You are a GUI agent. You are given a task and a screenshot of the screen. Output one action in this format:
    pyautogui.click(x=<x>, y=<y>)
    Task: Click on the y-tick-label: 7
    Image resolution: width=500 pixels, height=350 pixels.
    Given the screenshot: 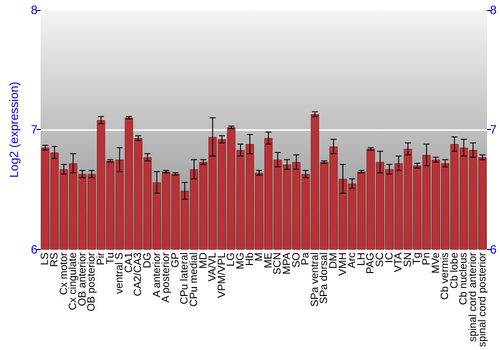 What is the action you would take?
    pyautogui.click(x=34, y=129)
    